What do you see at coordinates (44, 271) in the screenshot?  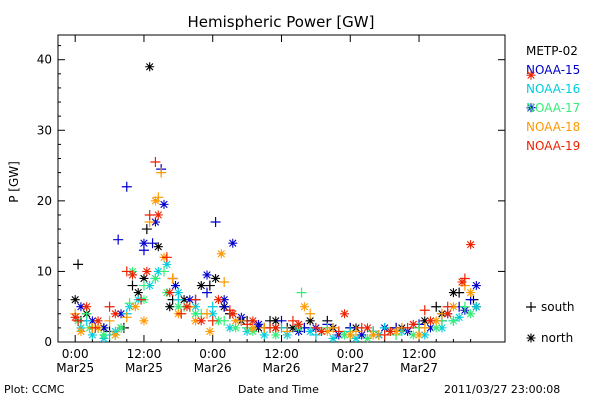 I see `y-tick-label: 10` at bounding box center [44, 271].